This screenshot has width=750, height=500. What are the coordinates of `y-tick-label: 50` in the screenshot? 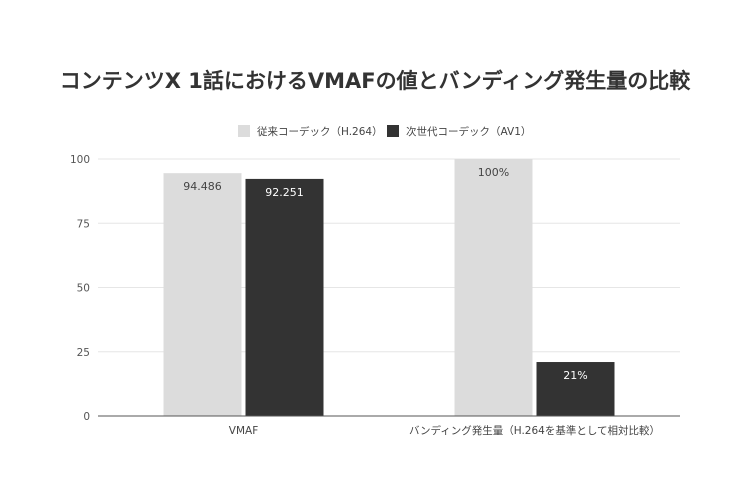 It's located at (83, 289).